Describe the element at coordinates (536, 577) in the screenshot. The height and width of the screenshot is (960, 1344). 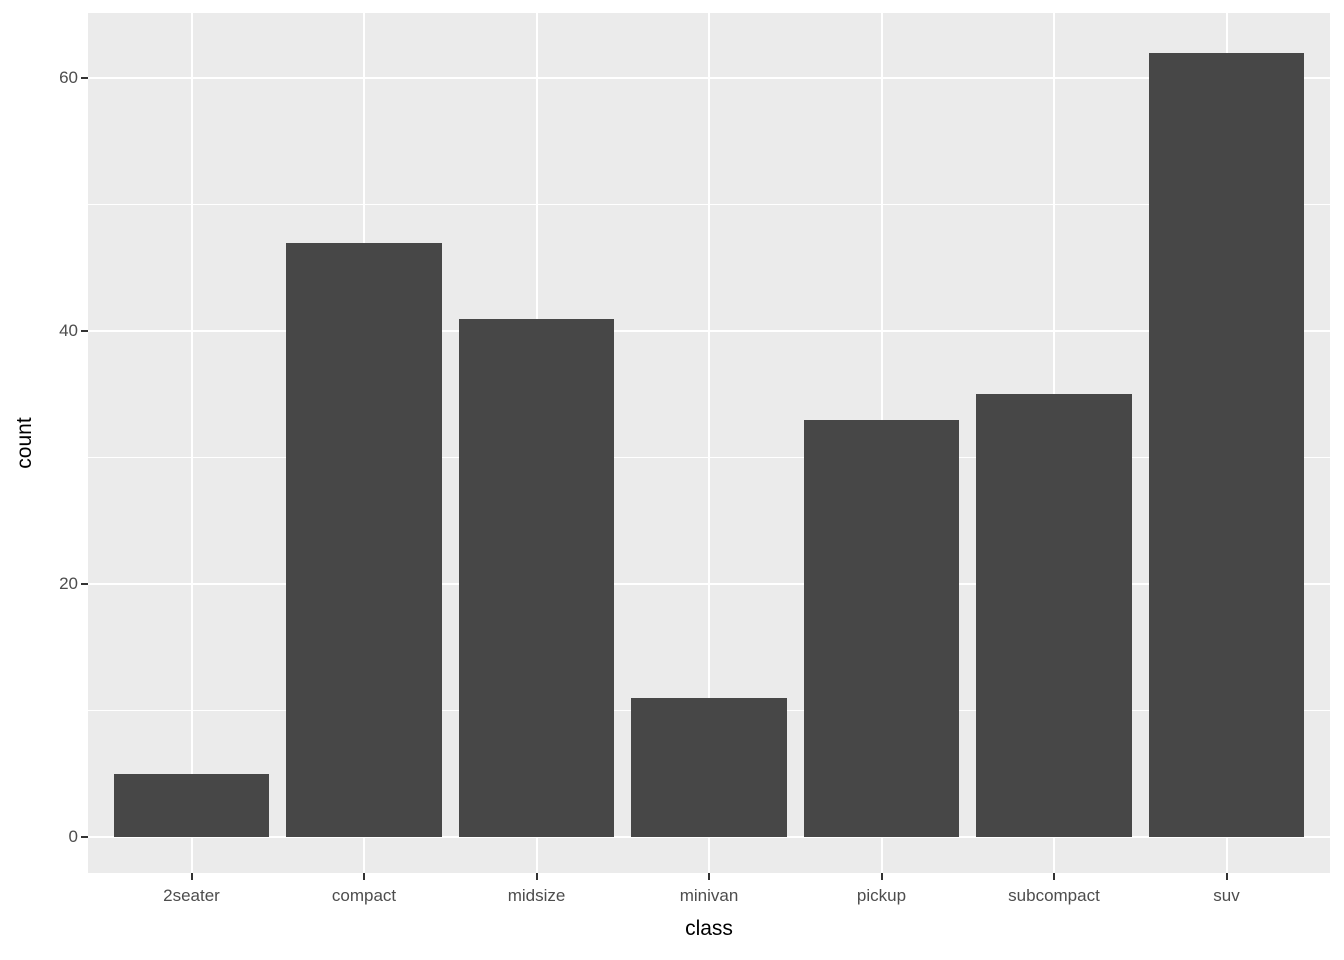
I see `bar-midsize` at that location.